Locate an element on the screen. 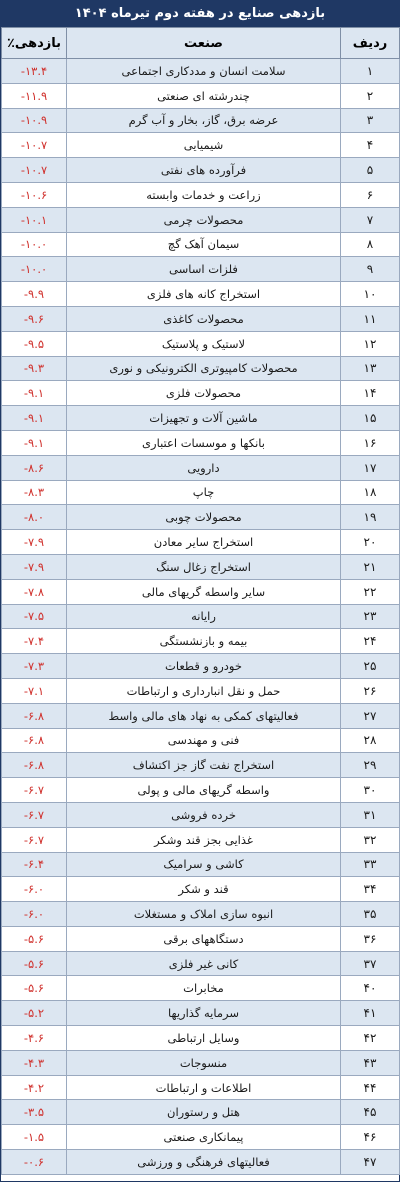 The image size is (400, 1182). return-value: -۹.۳ is located at coordinates (34, 369).